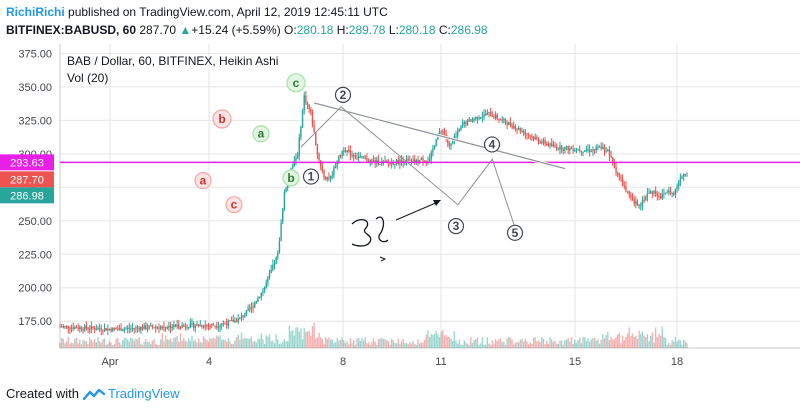 The width and height of the screenshot is (800, 412). Describe the element at coordinates (35, 255) in the screenshot. I see `y-tick-label: 225.00` at that location.